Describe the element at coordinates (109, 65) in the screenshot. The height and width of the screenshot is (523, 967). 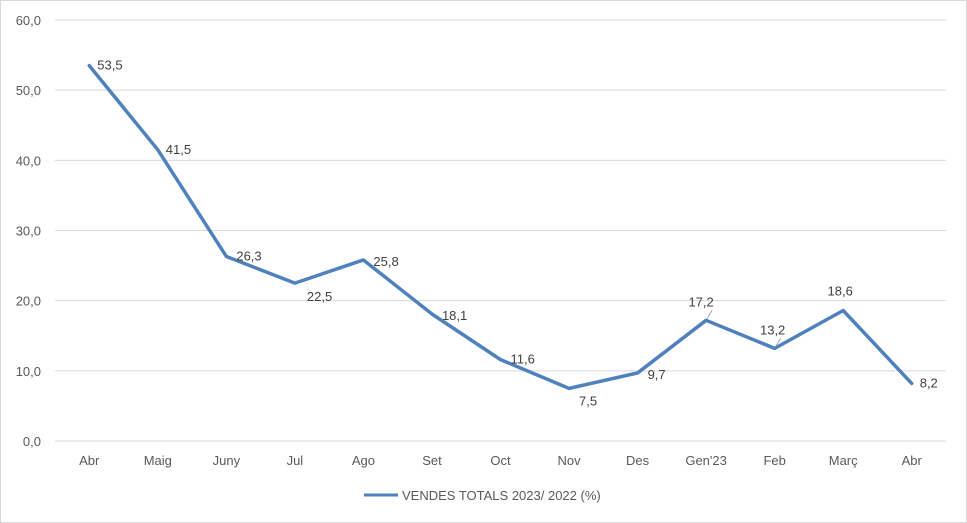
I see `data-label: 53,5` at that location.